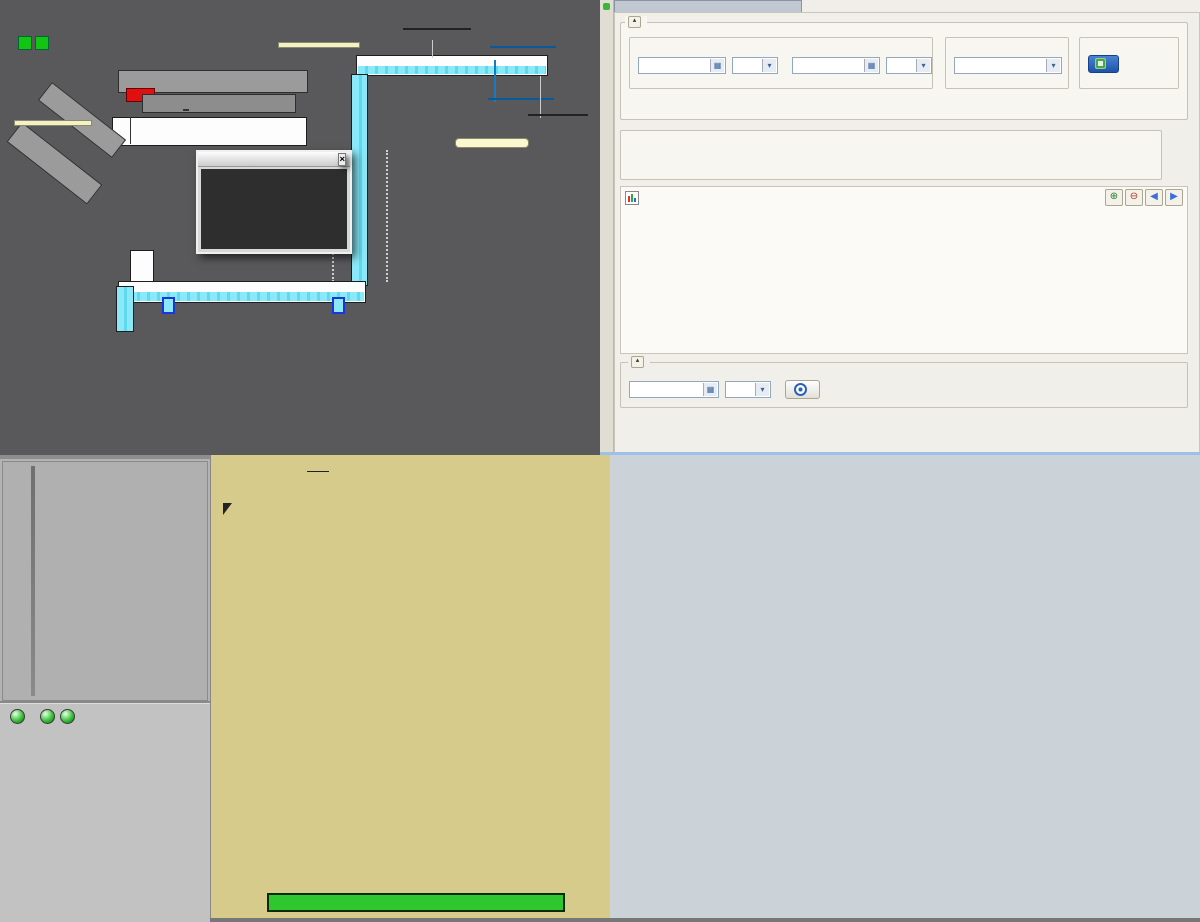  Describe the element at coordinates (227, 509) in the screenshot. I see `cursor-icon` at that location.